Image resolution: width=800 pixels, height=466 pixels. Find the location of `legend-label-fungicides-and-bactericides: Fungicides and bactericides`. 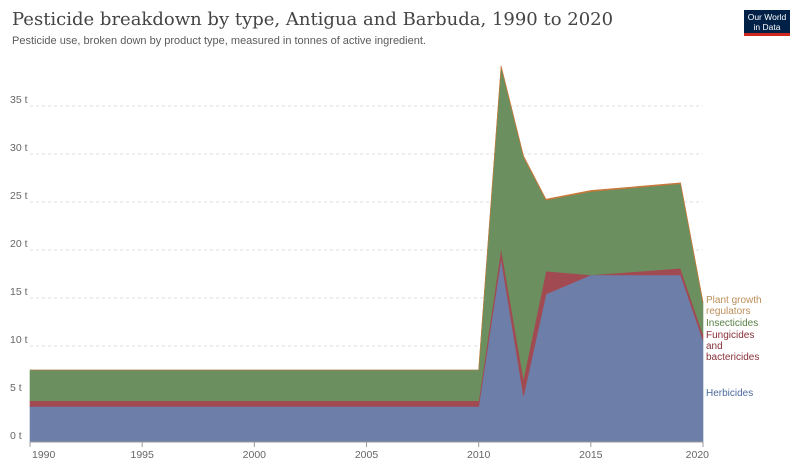

legend-label-fungicides-and-bactericides: Fungicides and bactericides is located at coordinates (732, 346).